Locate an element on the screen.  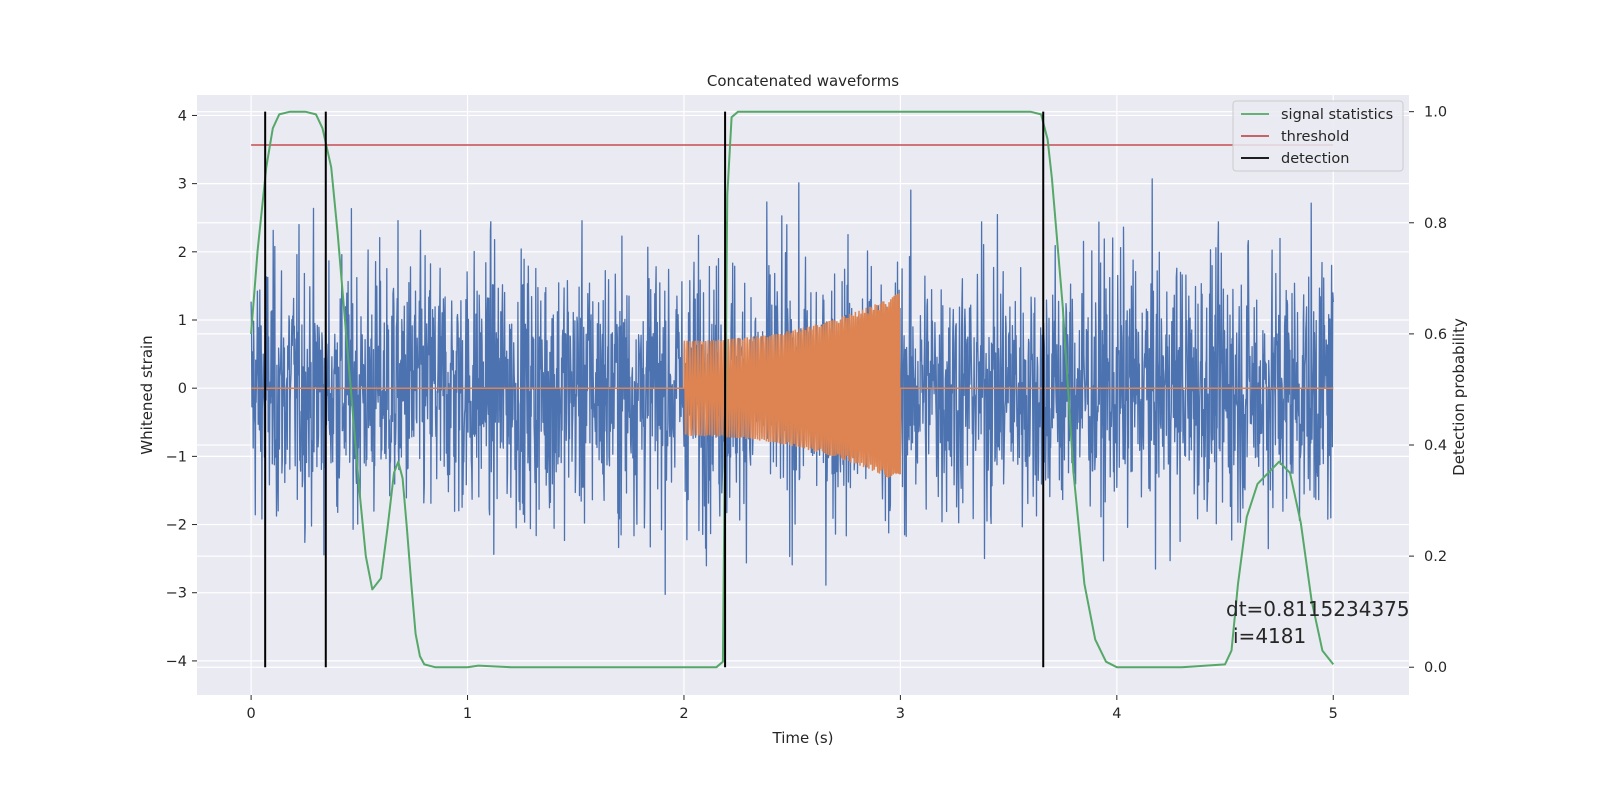
y-tick-label: 1 is located at coordinates (182, 321).